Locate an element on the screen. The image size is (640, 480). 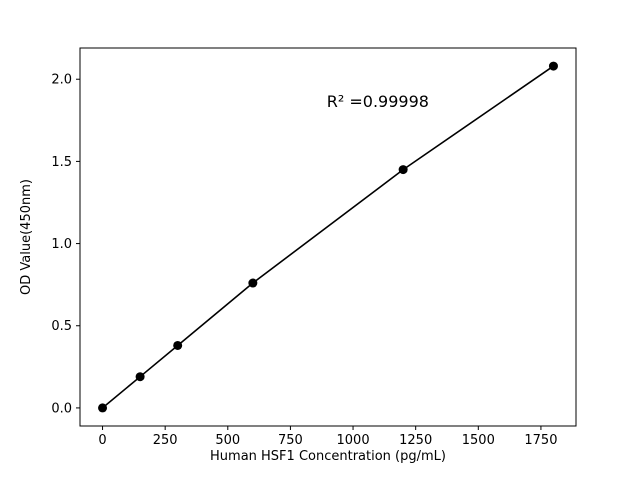
x-tick-label: 750 is located at coordinates (290, 440).